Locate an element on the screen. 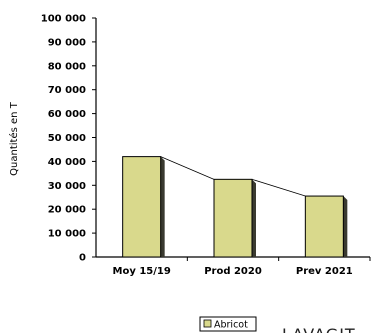  y-tick-label: 70 000 is located at coordinates (67, 90).